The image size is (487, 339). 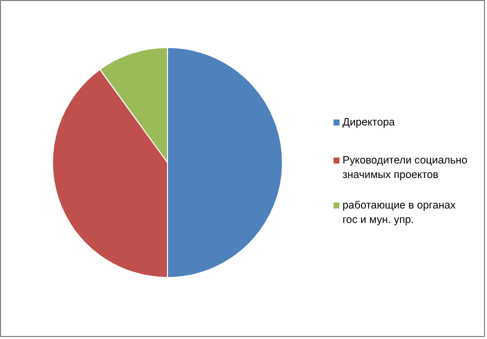 I want to click on legend-label: работающие в органах гос и мун. упр., so click(x=399, y=213).